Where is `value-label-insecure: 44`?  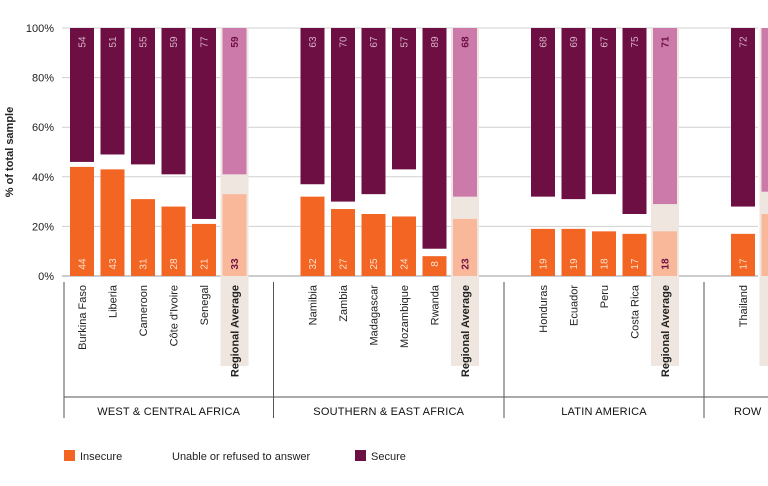 value-label-insecure: 44 is located at coordinates (83, 264).